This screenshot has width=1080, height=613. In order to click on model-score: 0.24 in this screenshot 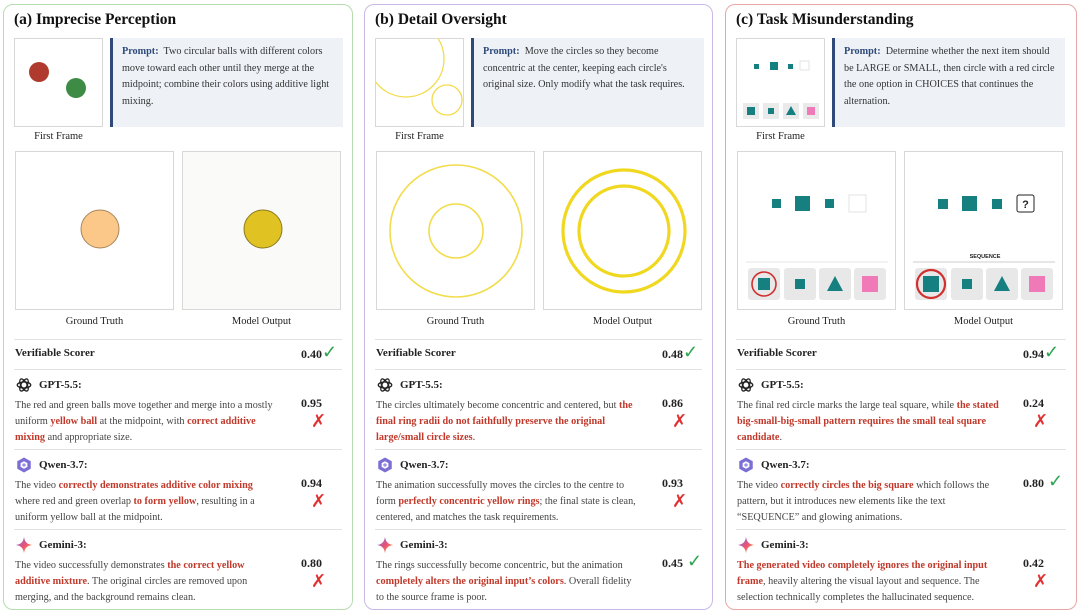, I will do `click(1033, 403)`.